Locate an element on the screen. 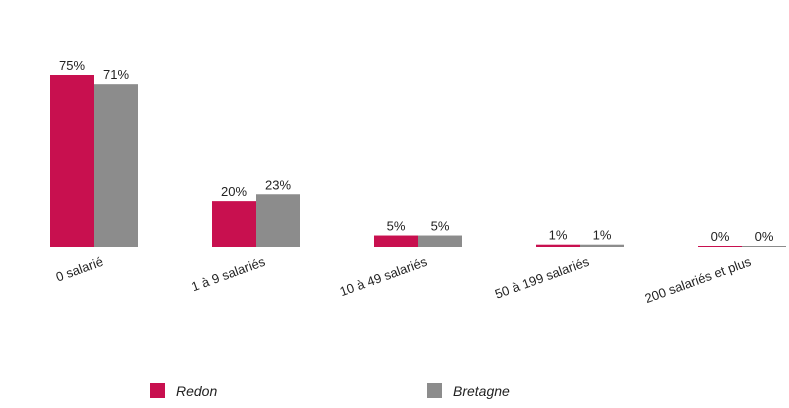 The image size is (789, 408). legend-label: Bretagne is located at coordinates (481, 391).